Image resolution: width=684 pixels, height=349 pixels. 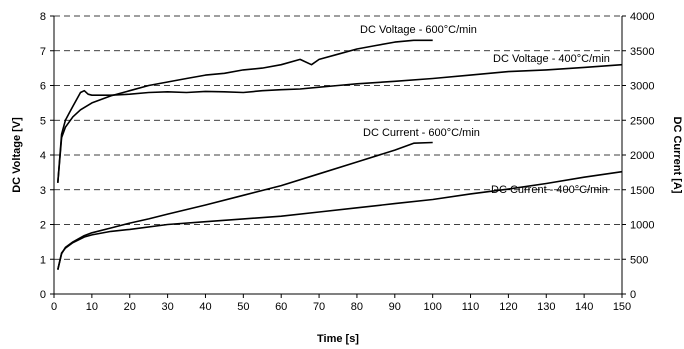 I want to click on y2-tick-label: 3500, so click(x=642, y=52).